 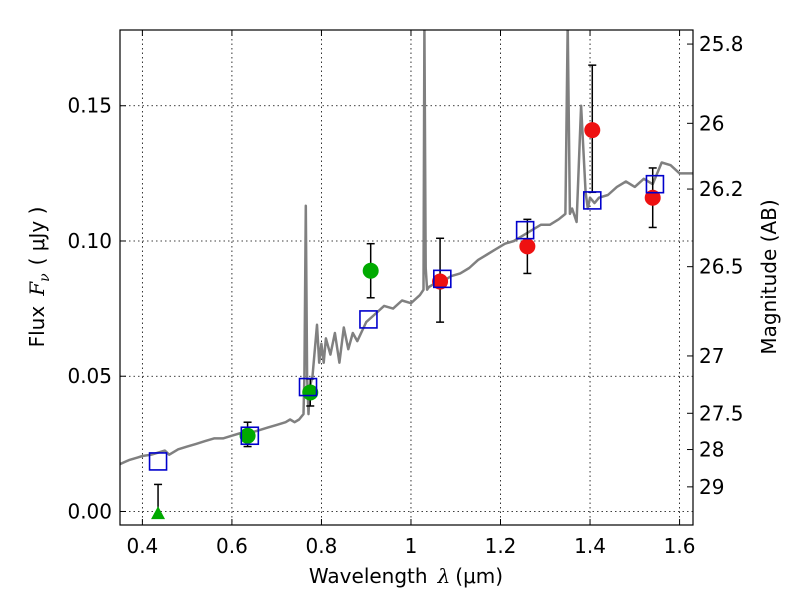 What do you see at coordinates (711, 123) in the screenshot?
I see `y2-tick-label: 26` at bounding box center [711, 123].